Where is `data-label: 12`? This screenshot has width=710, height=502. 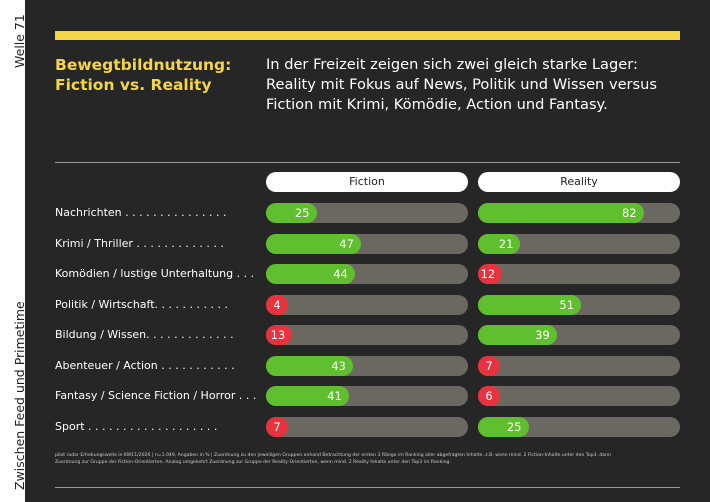 data-label: 12 is located at coordinates (488, 274).